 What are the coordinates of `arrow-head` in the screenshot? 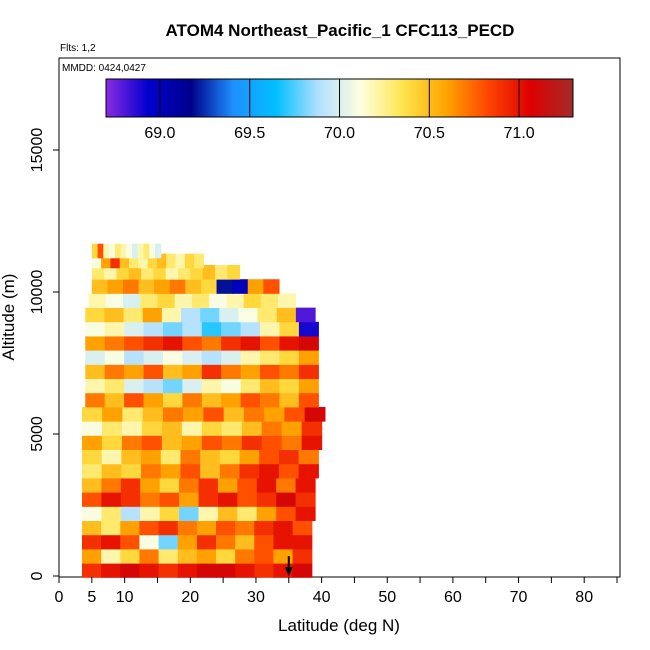 It's located at (288, 571).